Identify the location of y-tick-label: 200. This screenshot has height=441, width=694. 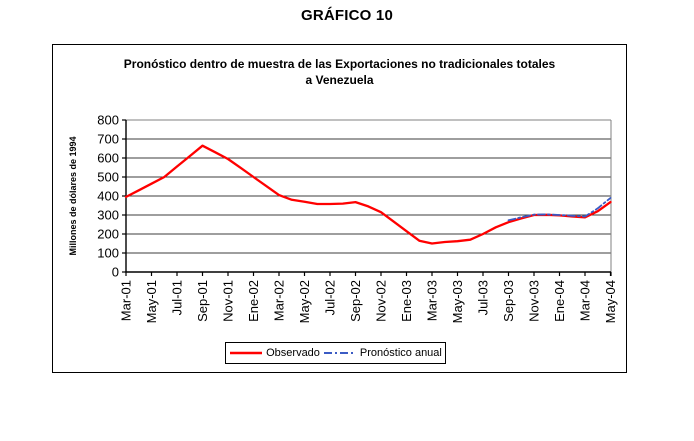
(108, 234).